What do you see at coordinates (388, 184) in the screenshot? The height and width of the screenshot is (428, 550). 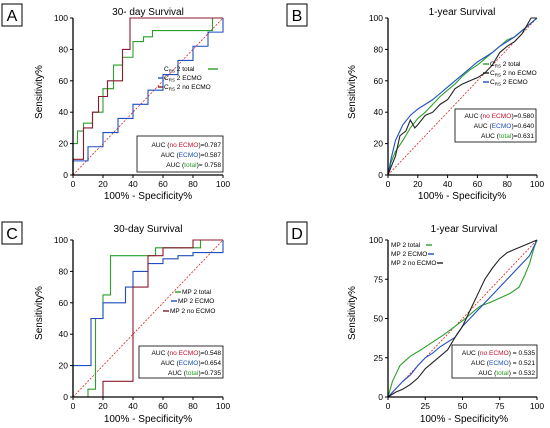 I see `panel-b-x-tick-label: 0` at bounding box center [388, 184].